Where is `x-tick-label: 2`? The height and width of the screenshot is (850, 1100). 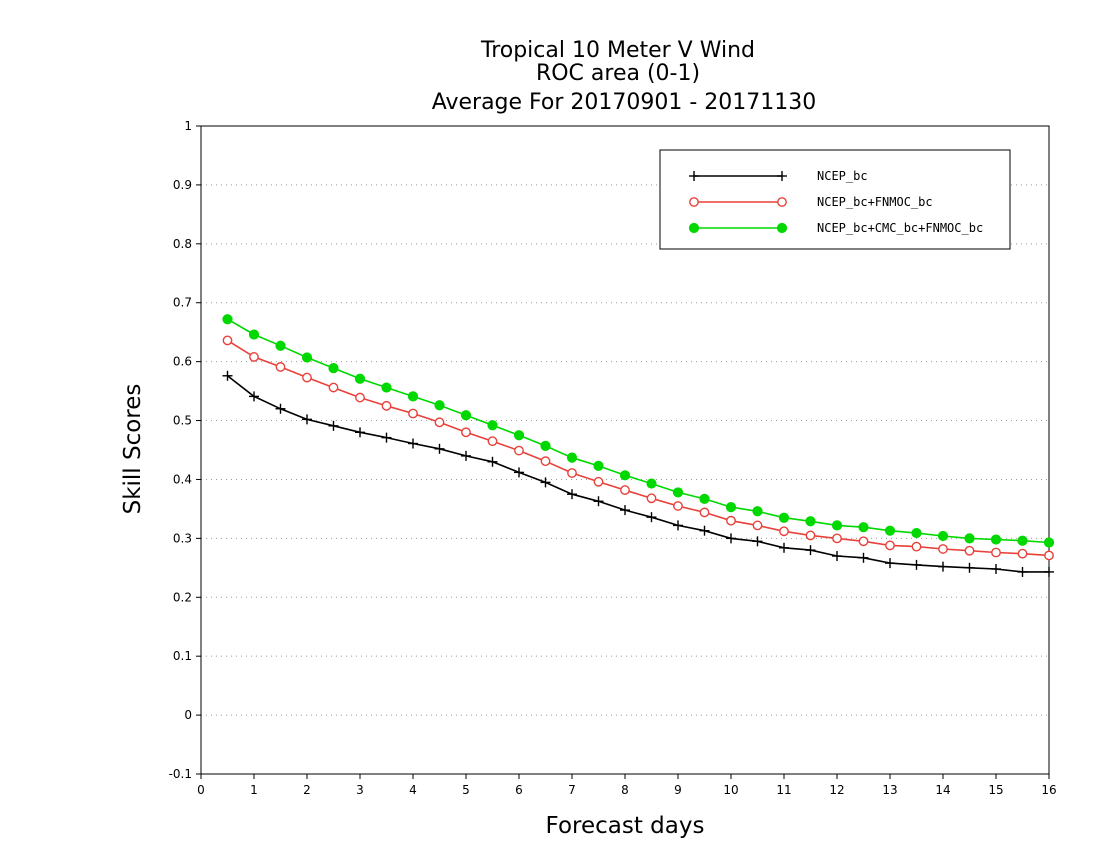 x-tick-label: 2 is located at coordinates (307, 790).